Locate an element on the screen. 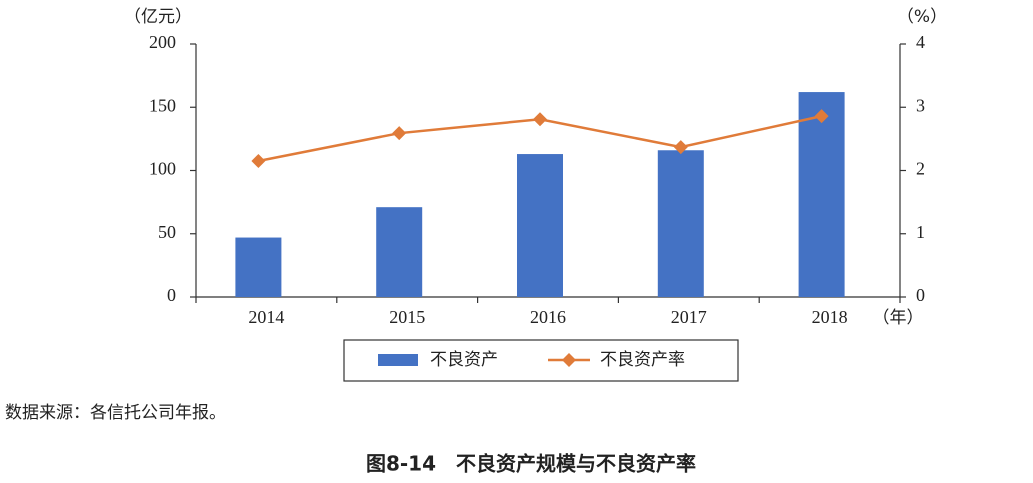  legend-label: 不良资产 is located at coordinates (464, 360).